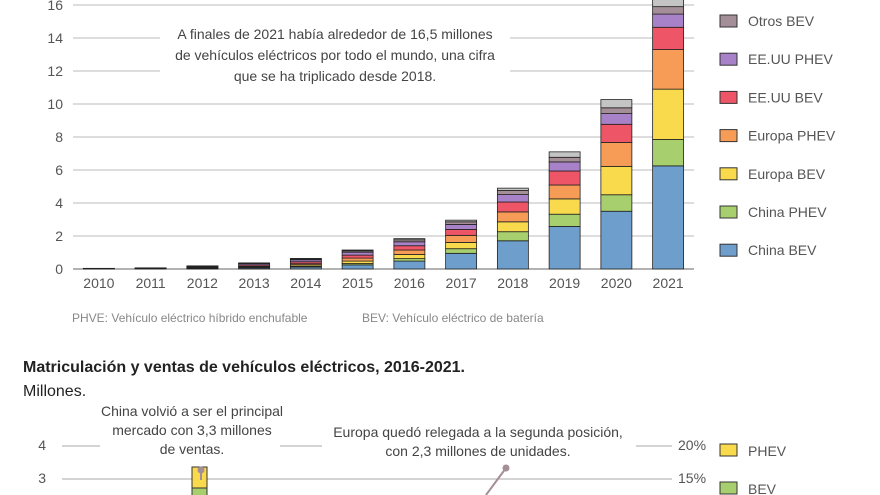 This screenshot has width=880, height=495. I want to click on top-ytick-8: 8, so click(59, 137).